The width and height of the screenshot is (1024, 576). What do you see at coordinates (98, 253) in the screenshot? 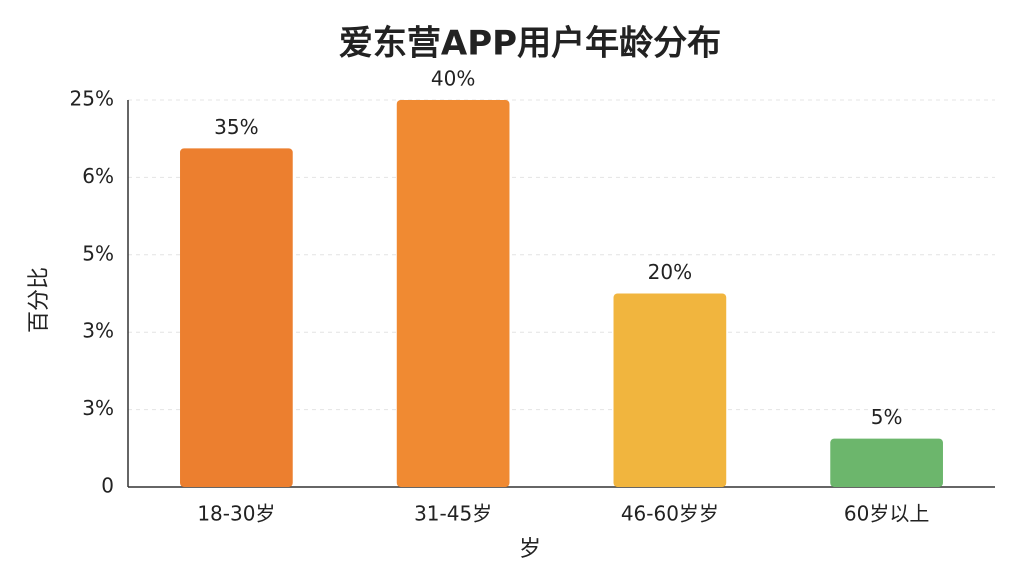
I see `y-tick-label: 5%` at bounding box center [98, 253].